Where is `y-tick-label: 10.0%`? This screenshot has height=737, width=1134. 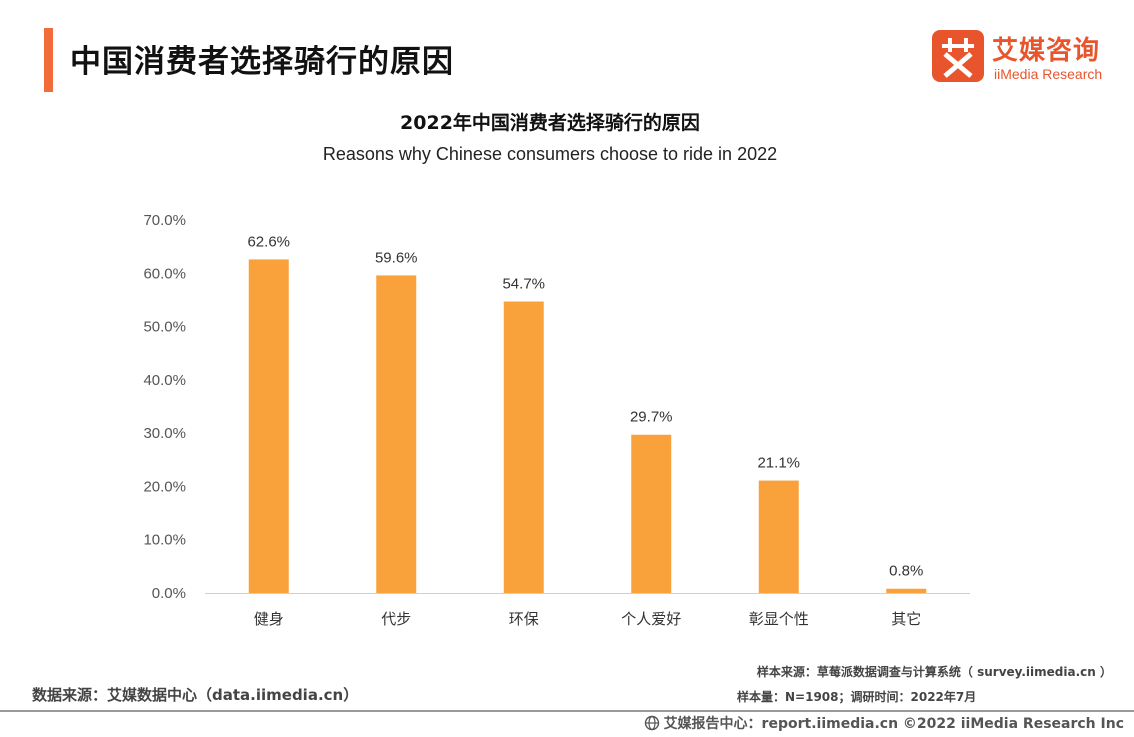
y-tick-label: 10.0% is located at coordinates (164, 540).